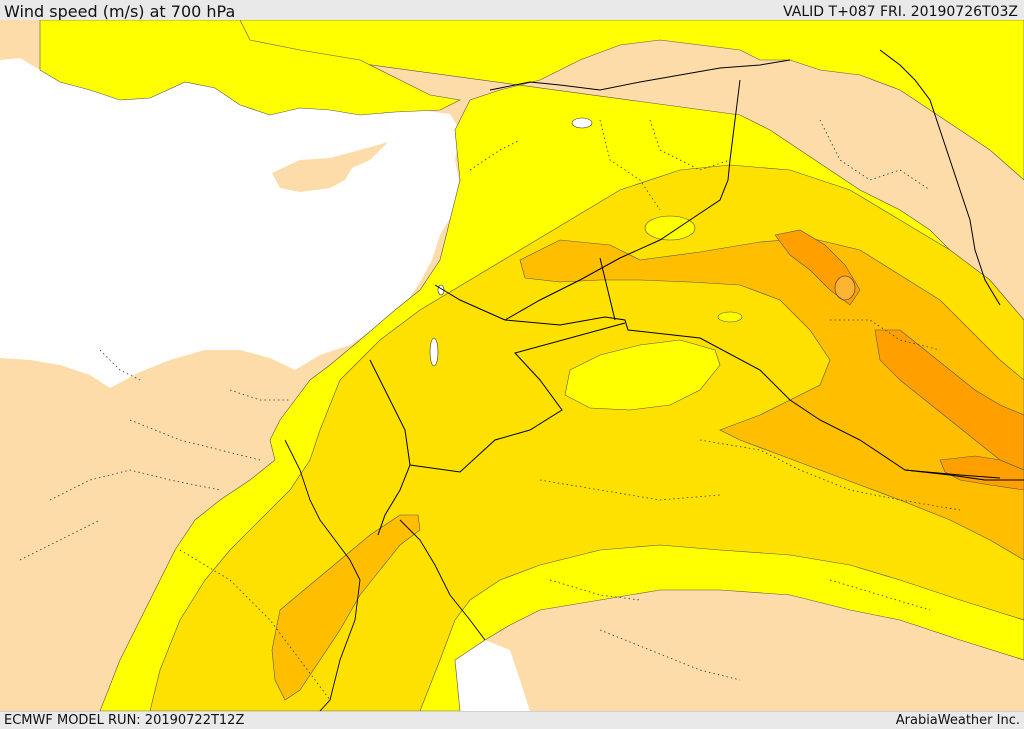  Describe the element at coordinates (900, 12) in the screenshot. I see `valid-time: VALID T+087 FRI. 20190726T03Z` at that location.